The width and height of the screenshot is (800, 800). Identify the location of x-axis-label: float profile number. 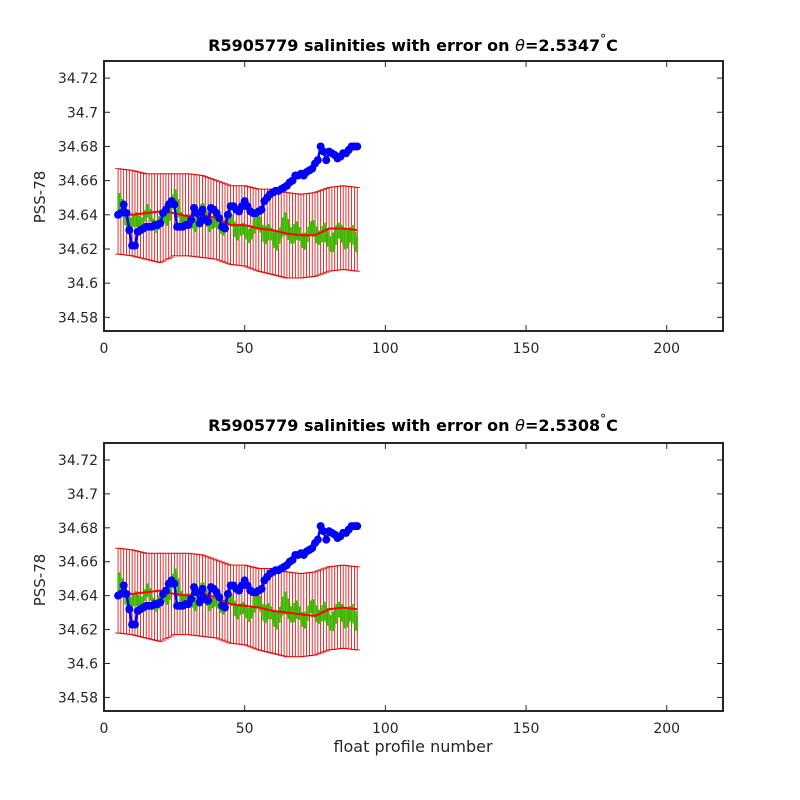
(413, 746).